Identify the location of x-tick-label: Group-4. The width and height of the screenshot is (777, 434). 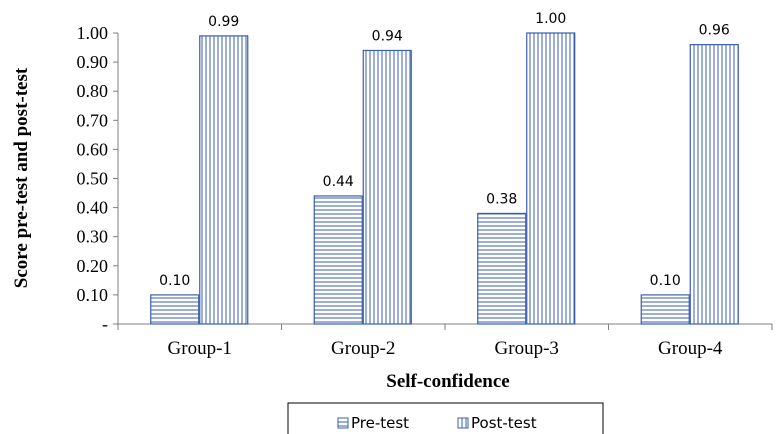
(690, 348).